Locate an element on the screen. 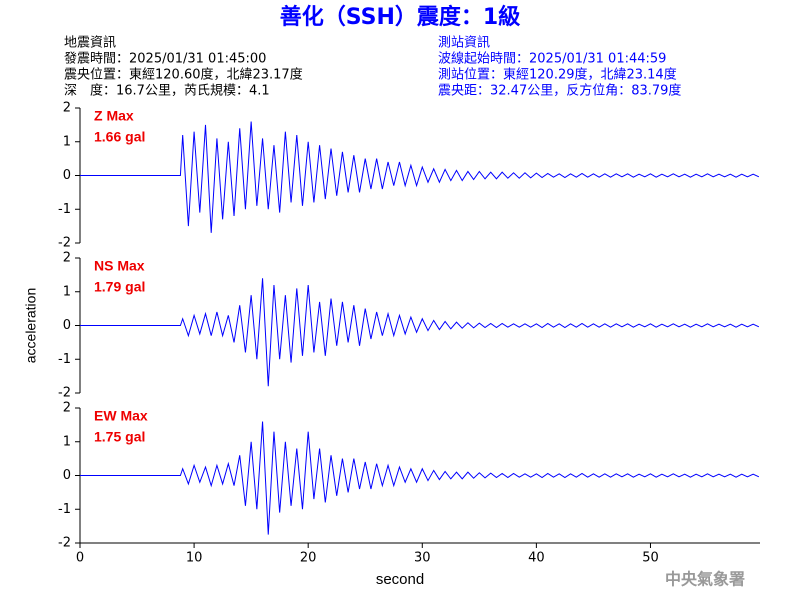  x-tick-label: 10 is located at coordinates (194, 558).